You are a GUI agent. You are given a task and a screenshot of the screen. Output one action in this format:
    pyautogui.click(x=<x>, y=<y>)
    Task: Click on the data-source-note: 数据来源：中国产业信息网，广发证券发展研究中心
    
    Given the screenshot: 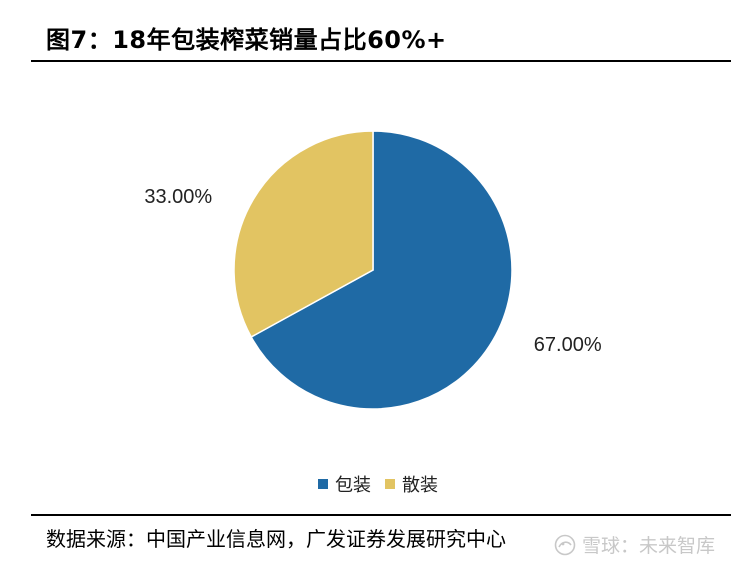 What is the action you would take?
    pyautogui.click(x=276, y=539)
    